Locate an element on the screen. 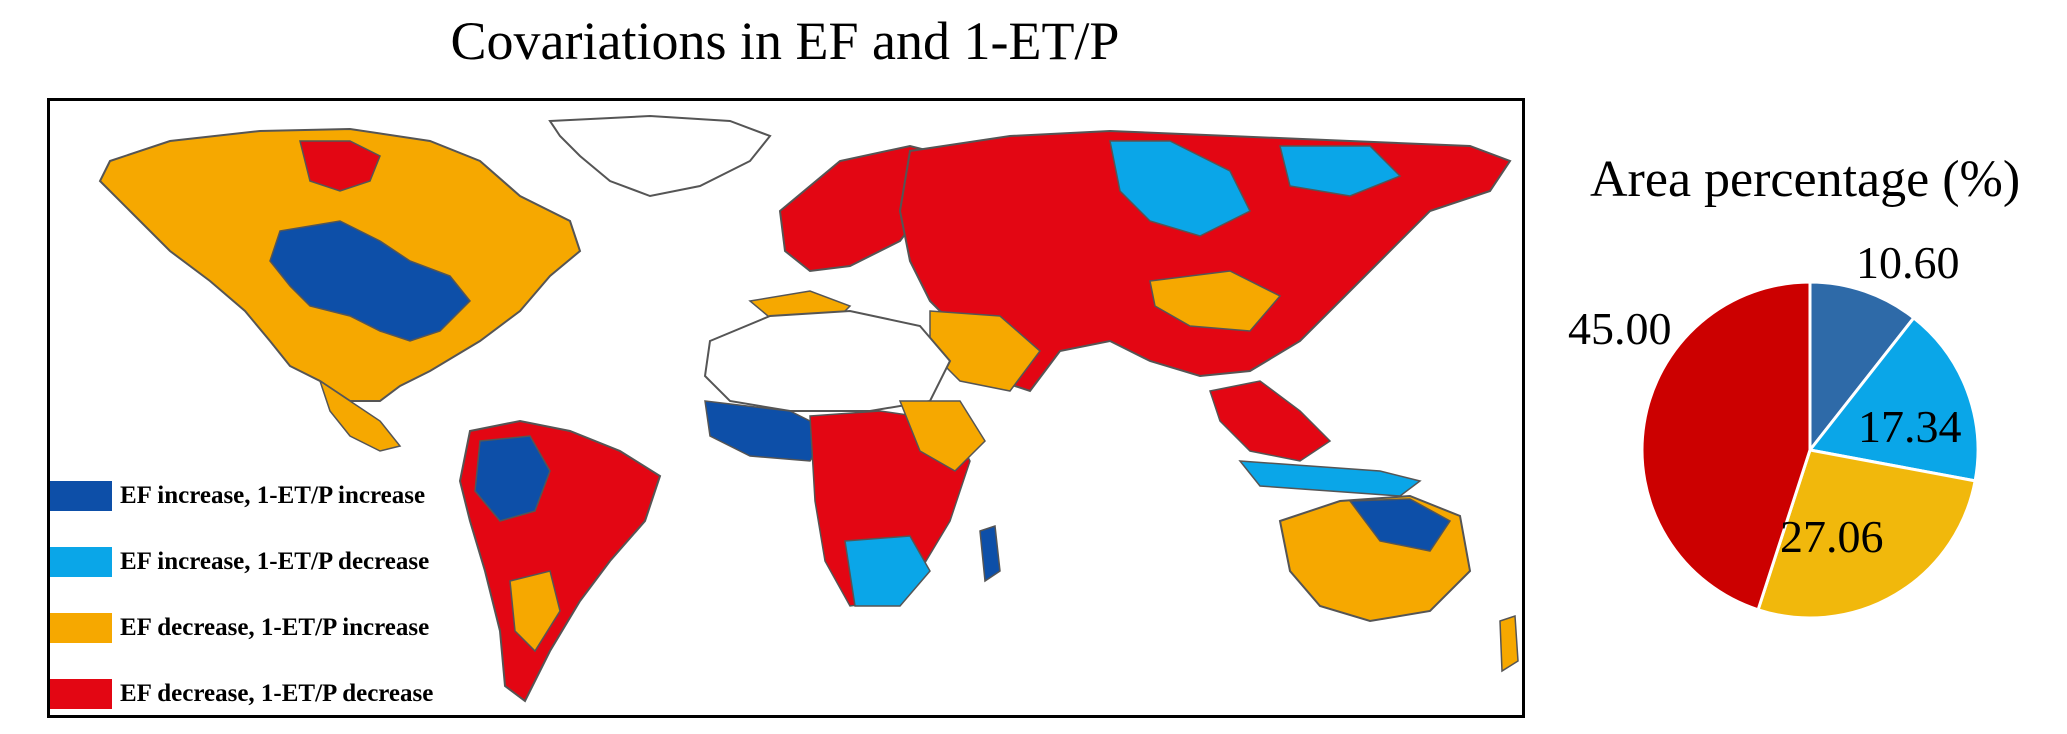 The width and height of the screenshot is (2067, 734). pie-label-slice-3: 27.06 is located at coordinates (1832, 536).